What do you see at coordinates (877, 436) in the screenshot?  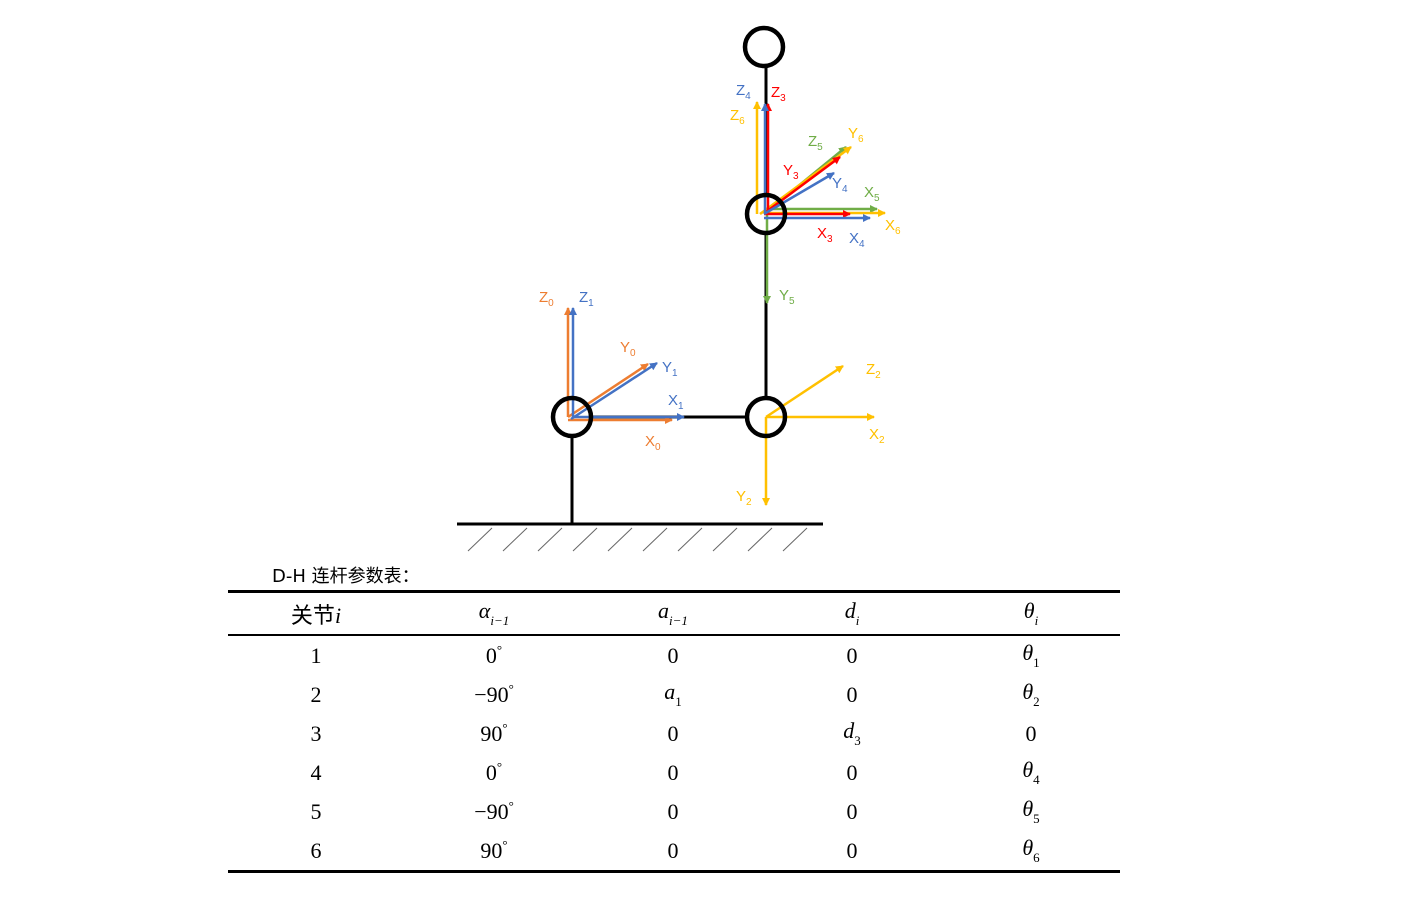 I see `label-x2: X2` at bounding box center [877, 436].